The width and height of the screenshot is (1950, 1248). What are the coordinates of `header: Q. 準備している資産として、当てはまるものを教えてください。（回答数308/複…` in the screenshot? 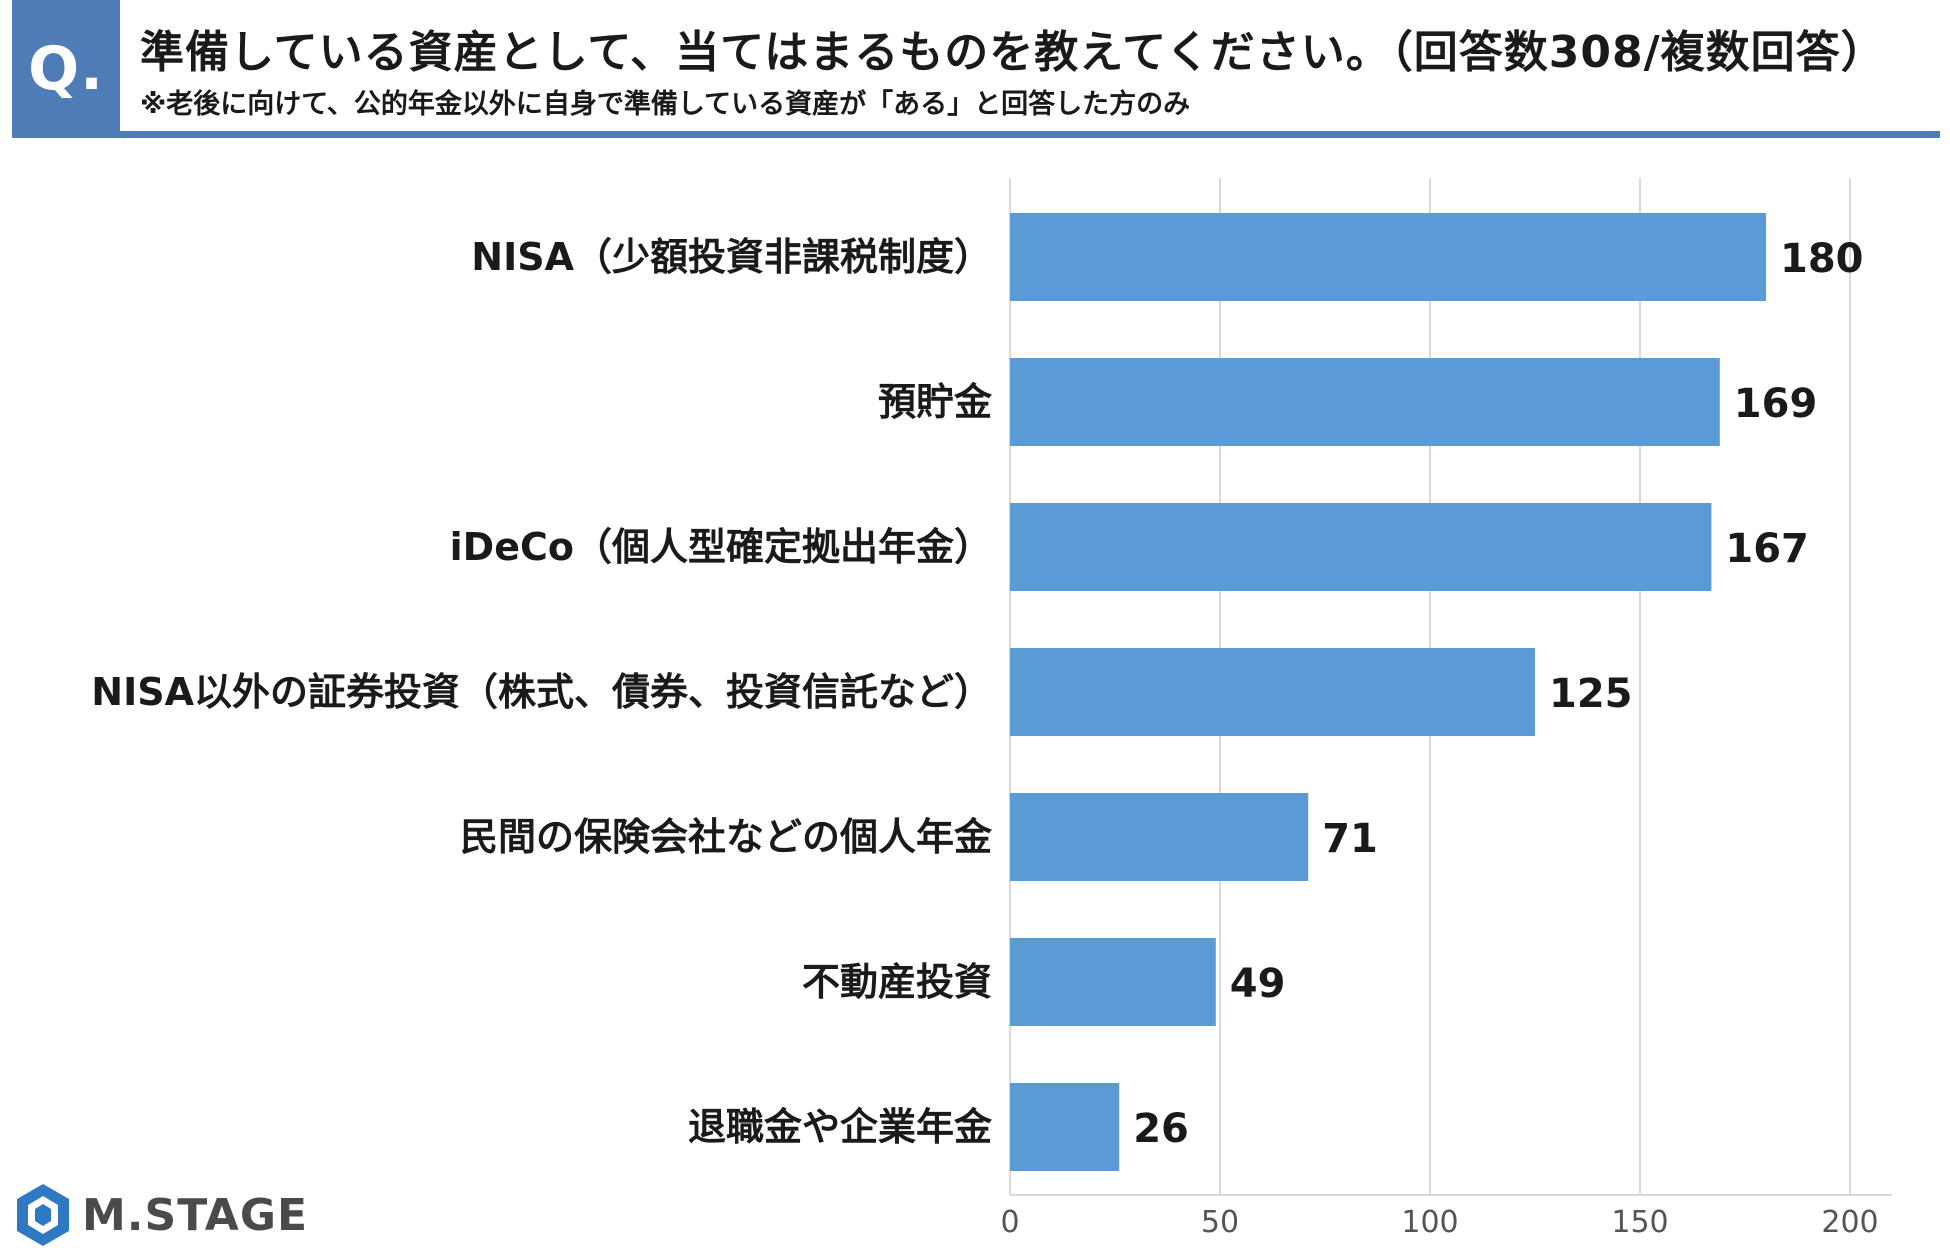 It's located at (976, 69).